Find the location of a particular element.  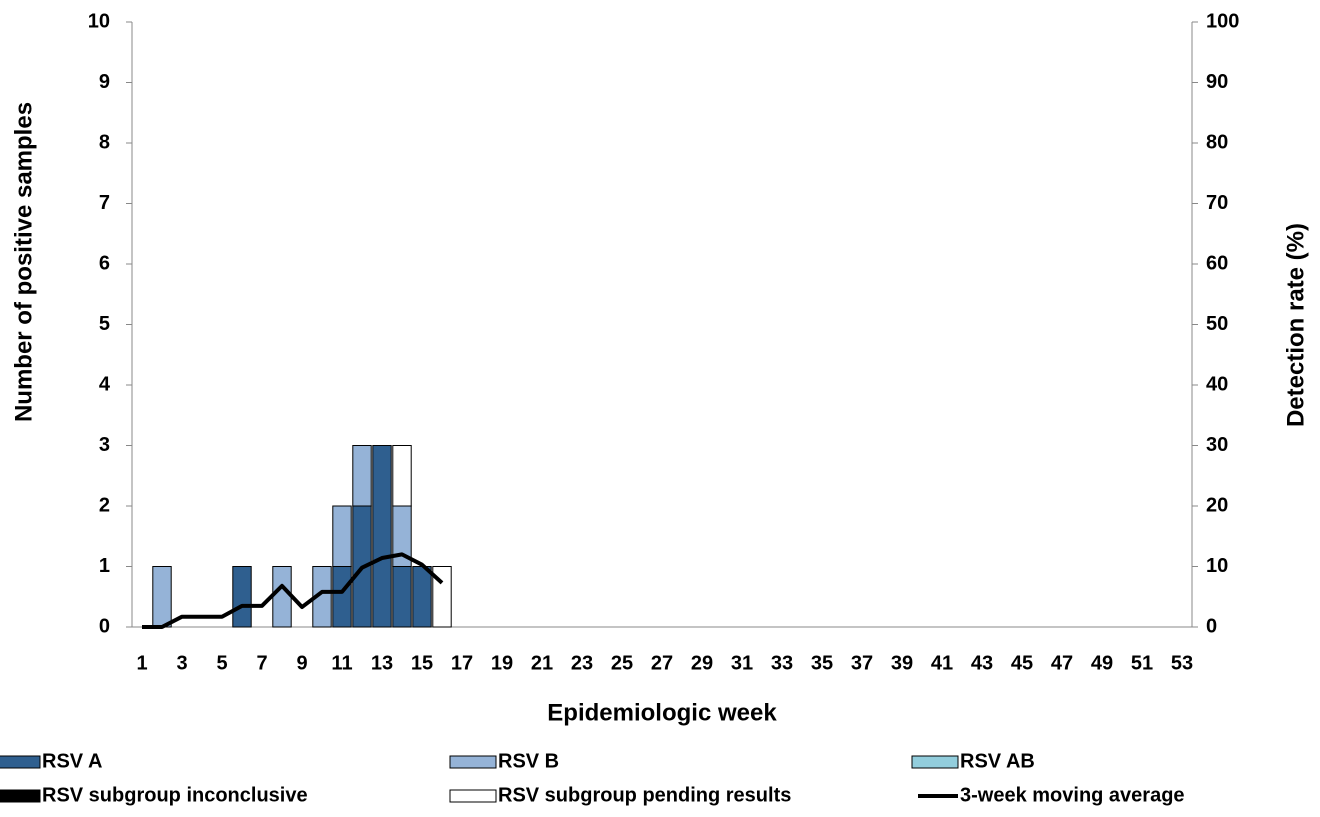

y-tick-label: 5 is located at coordinates (104, 324).